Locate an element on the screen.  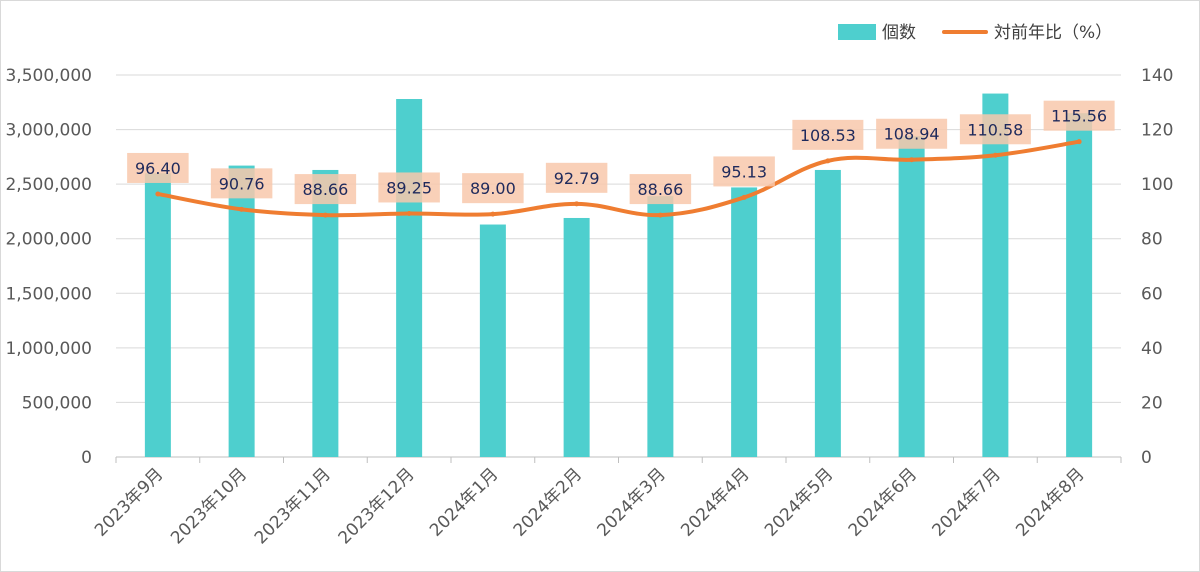
legend-label-line: 対前年比（%） is located at coordinates (1053, 33).